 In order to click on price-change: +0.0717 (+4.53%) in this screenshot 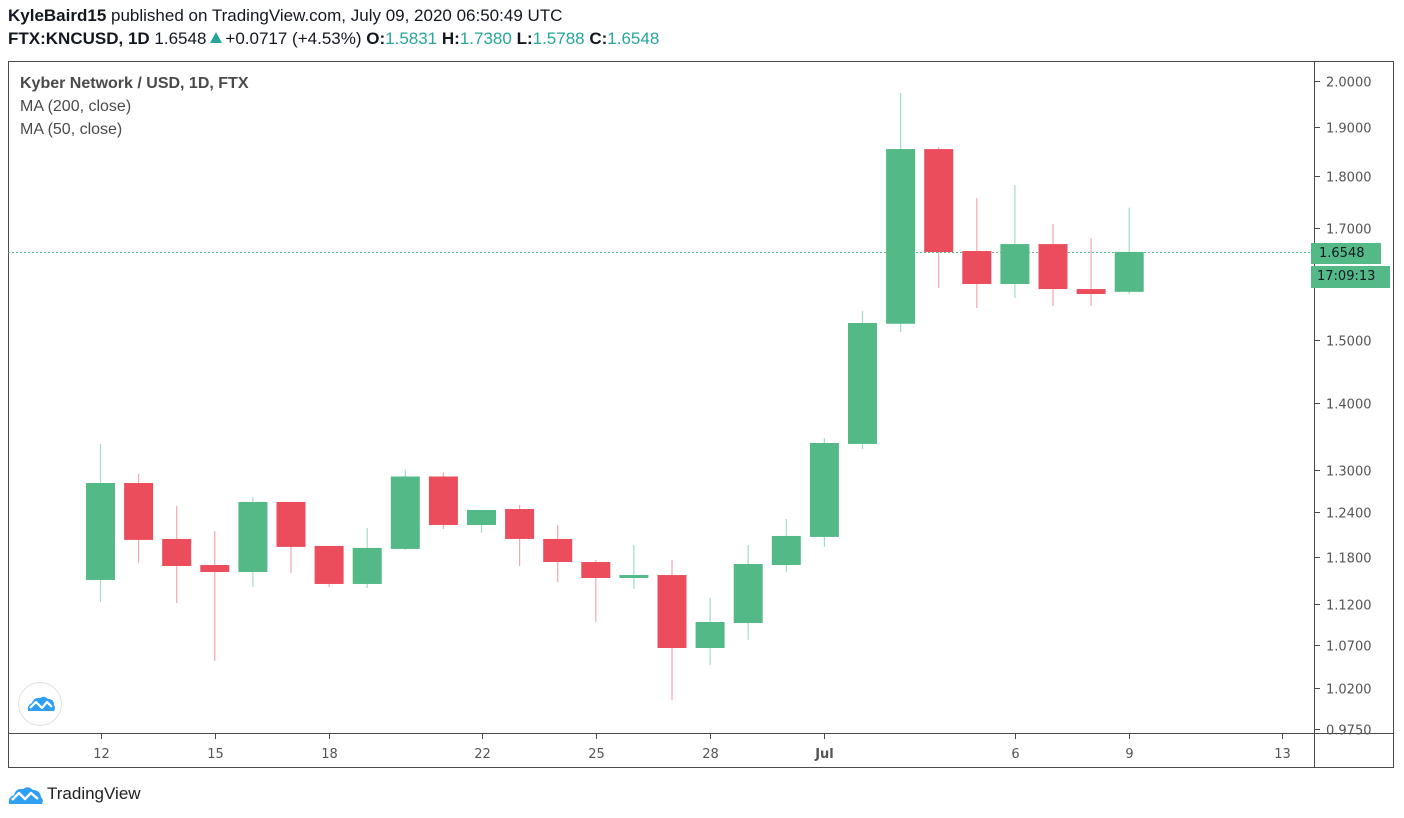, I will do `click(293, 38)`.